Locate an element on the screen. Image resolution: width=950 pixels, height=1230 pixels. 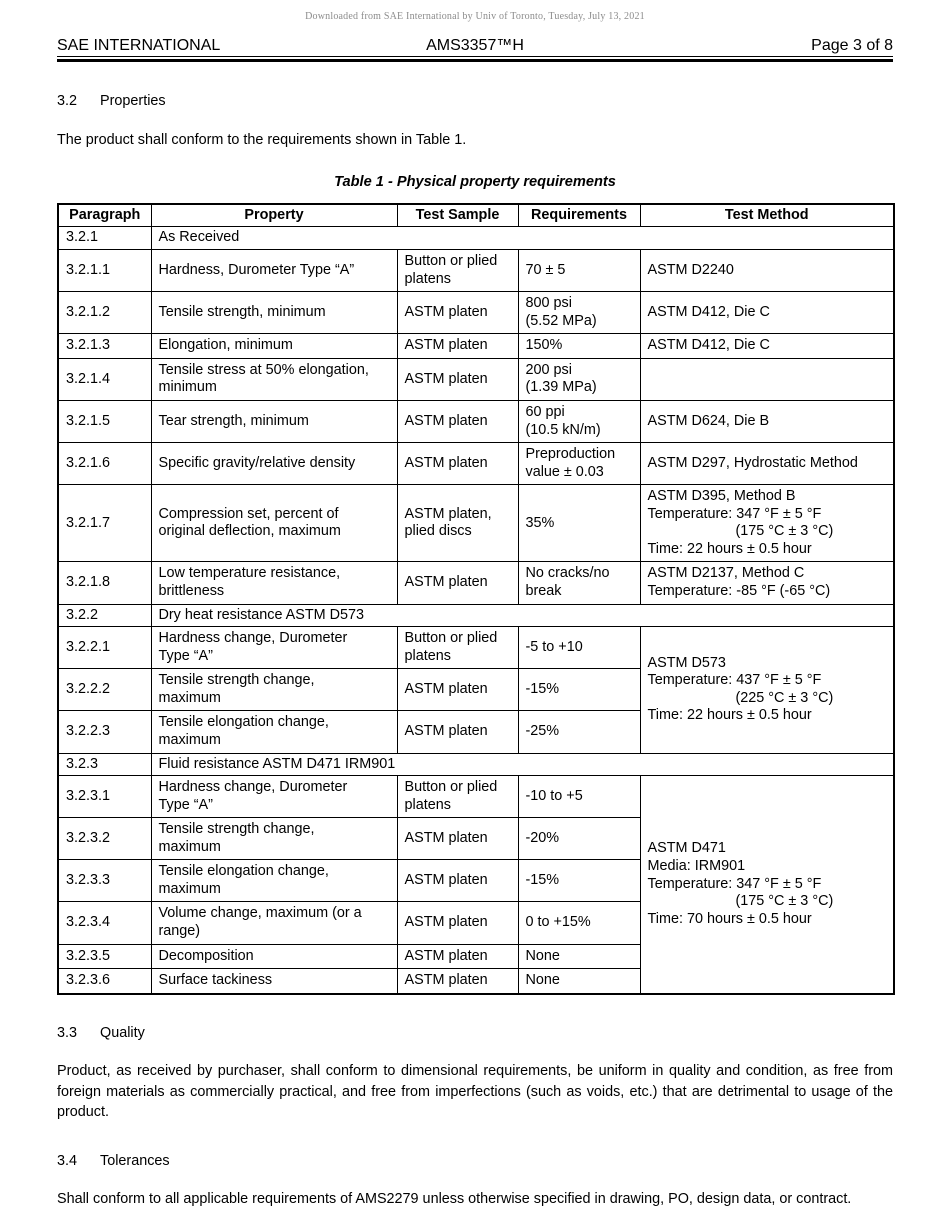
section-number: 3.4 is located at coordinates (67, 1161).